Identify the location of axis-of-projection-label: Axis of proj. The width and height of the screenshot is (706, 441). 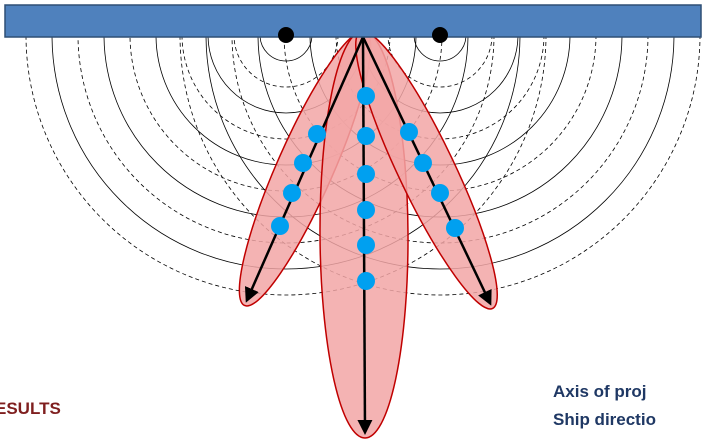
(600, 391).